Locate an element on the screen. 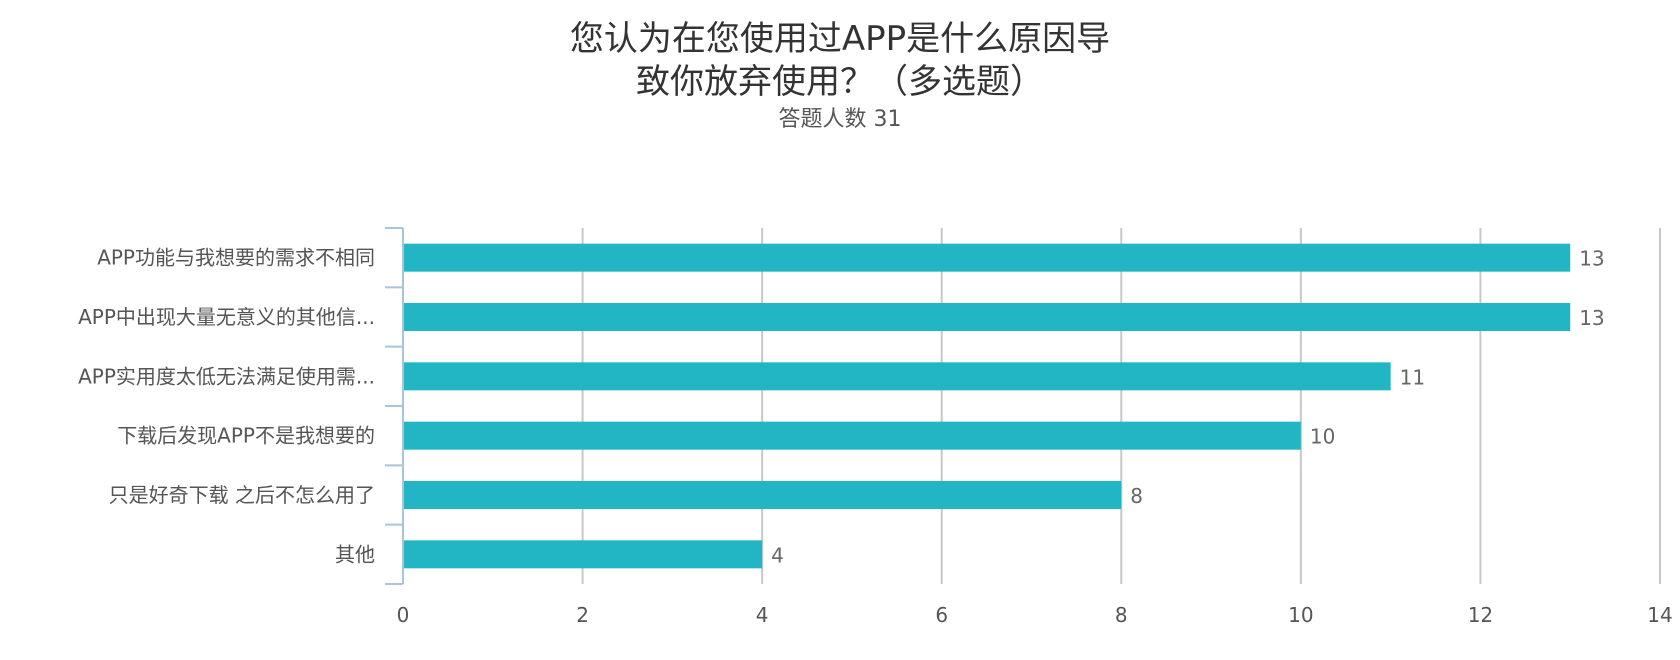  category-label: 只是好奇下载 之后不怎么用了 is located at coordinates (242, 495).